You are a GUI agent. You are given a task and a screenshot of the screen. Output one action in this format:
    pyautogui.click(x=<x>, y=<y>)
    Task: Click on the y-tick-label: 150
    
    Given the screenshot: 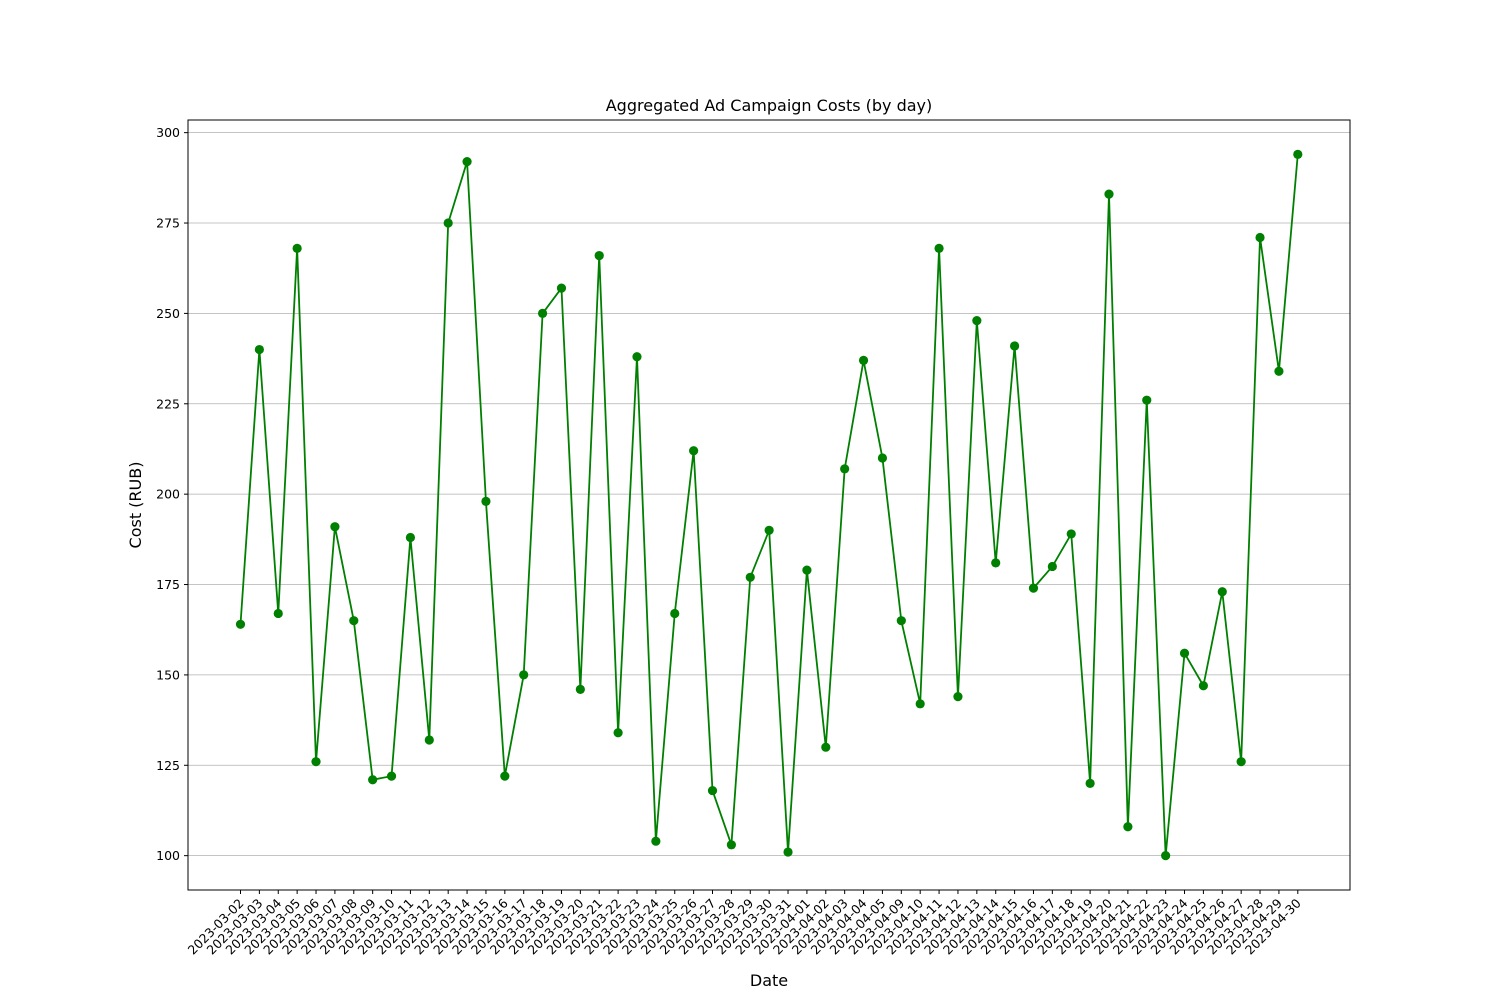 What is the action you would take?
    pyautogui.click(x=168, y=674)
    